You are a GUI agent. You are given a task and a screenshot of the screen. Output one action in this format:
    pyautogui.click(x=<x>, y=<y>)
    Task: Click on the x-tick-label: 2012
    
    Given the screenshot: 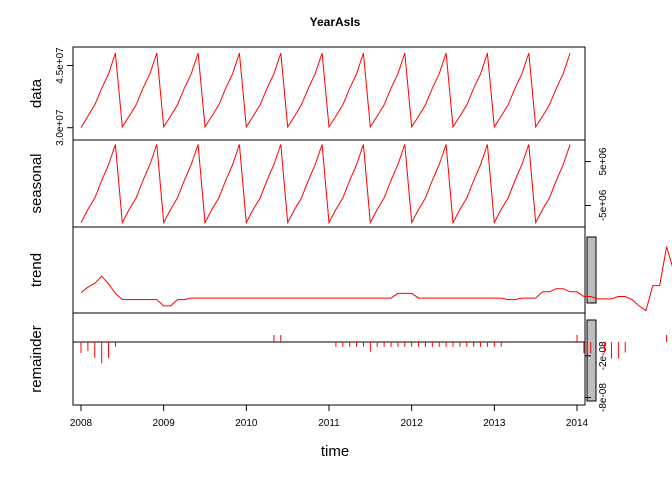 What is the action you would take?
    pyautogui.click(x=412, y=423)
    